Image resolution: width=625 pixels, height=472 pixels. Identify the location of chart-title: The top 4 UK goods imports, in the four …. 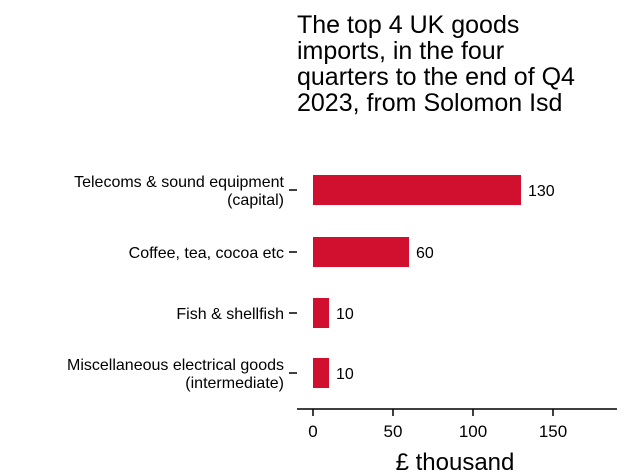
(461, 64).